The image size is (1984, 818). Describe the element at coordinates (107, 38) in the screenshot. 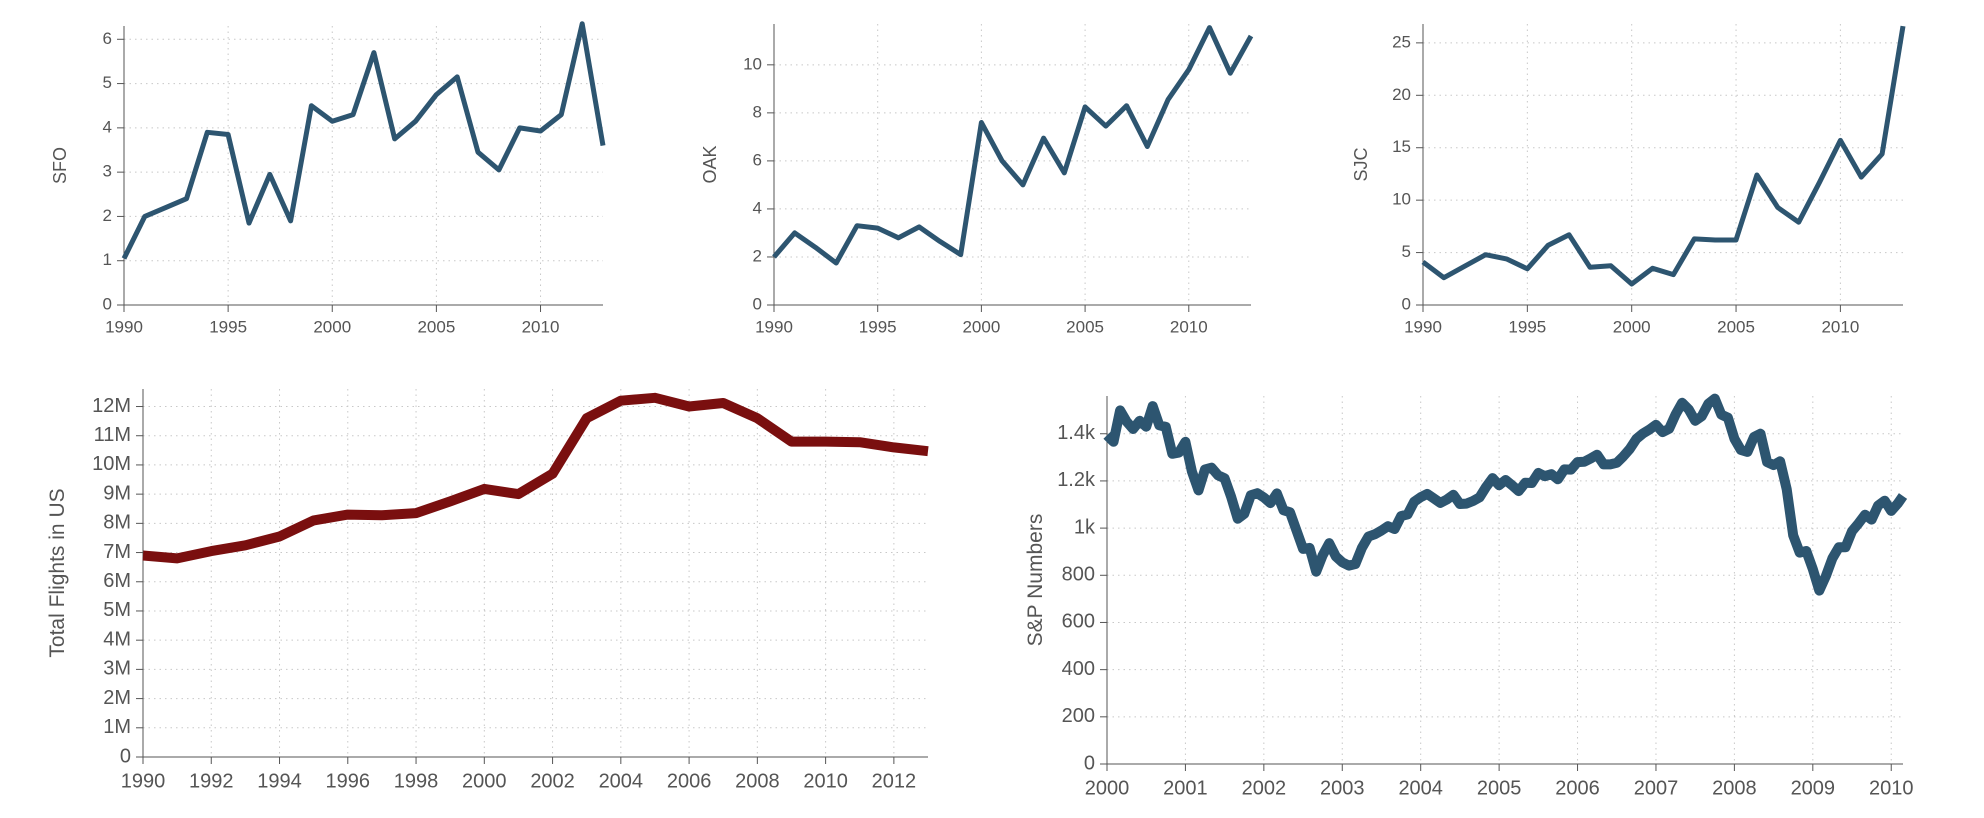

I see `sfo-y-tick-label: 6` at that location.